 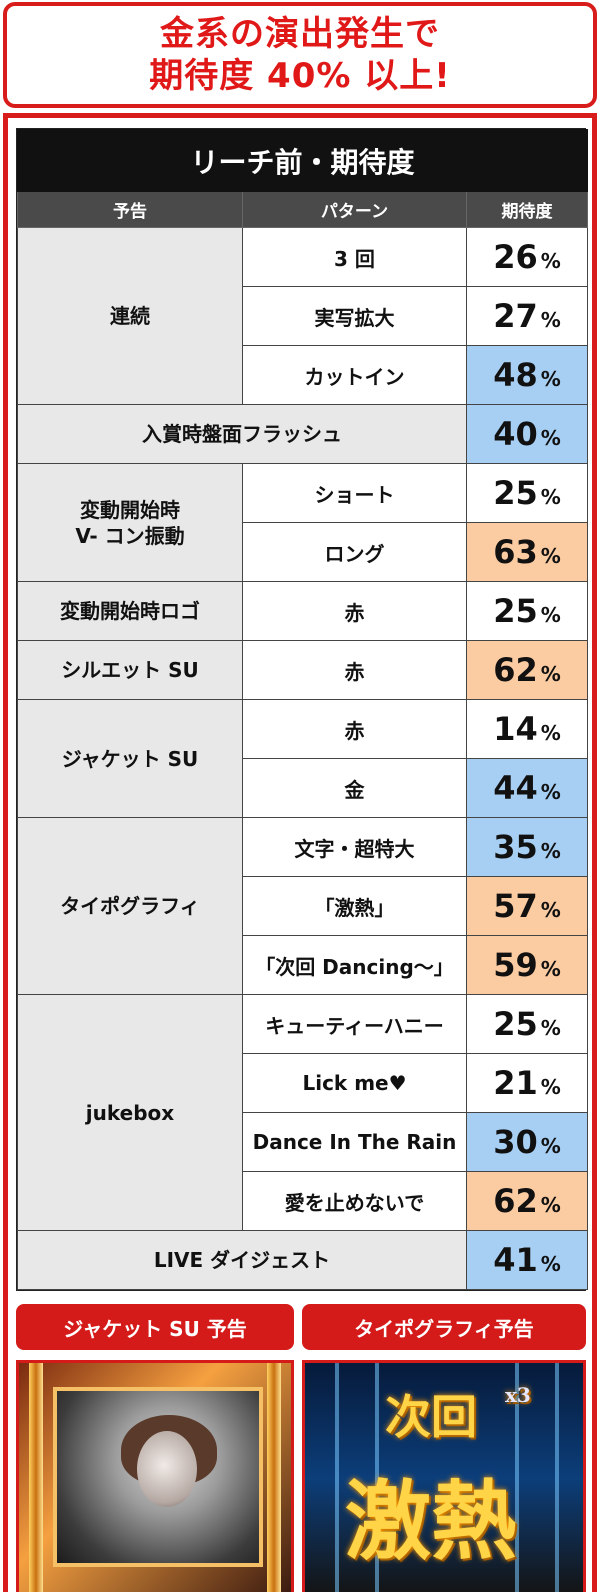 I want to click on expectation-value-cell: 44%, so click(x=527, y=788).